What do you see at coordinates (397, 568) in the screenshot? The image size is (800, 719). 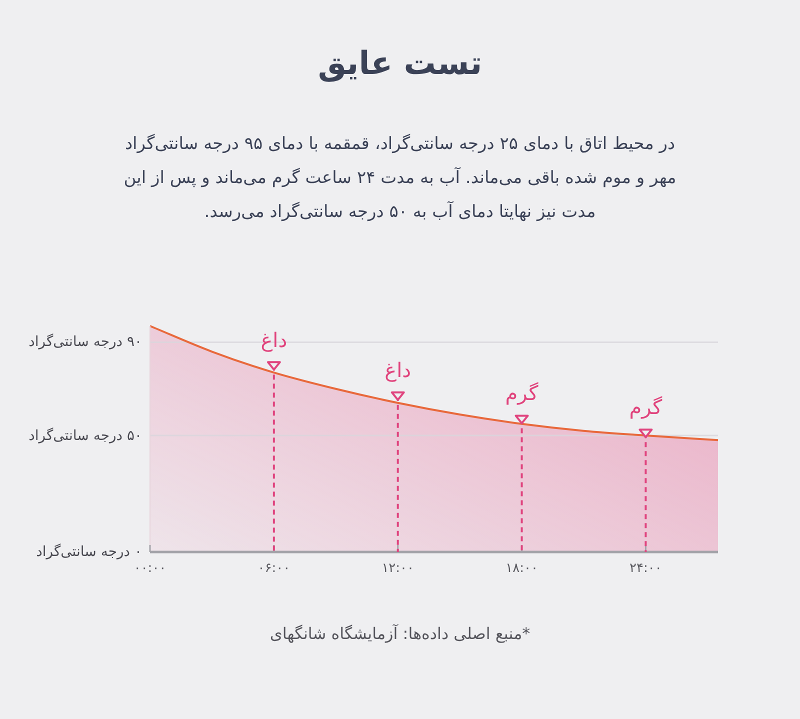 I see `x-tick-label: ۱۲:۰۰` at bounding box center [397, 568].